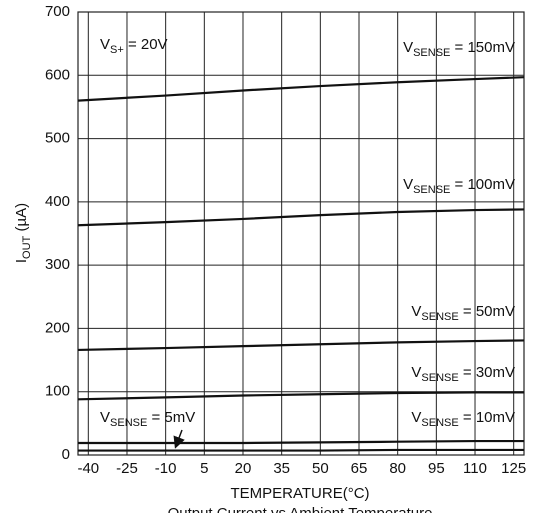  I want to click on text-sub: OUT, so click(27, 247).